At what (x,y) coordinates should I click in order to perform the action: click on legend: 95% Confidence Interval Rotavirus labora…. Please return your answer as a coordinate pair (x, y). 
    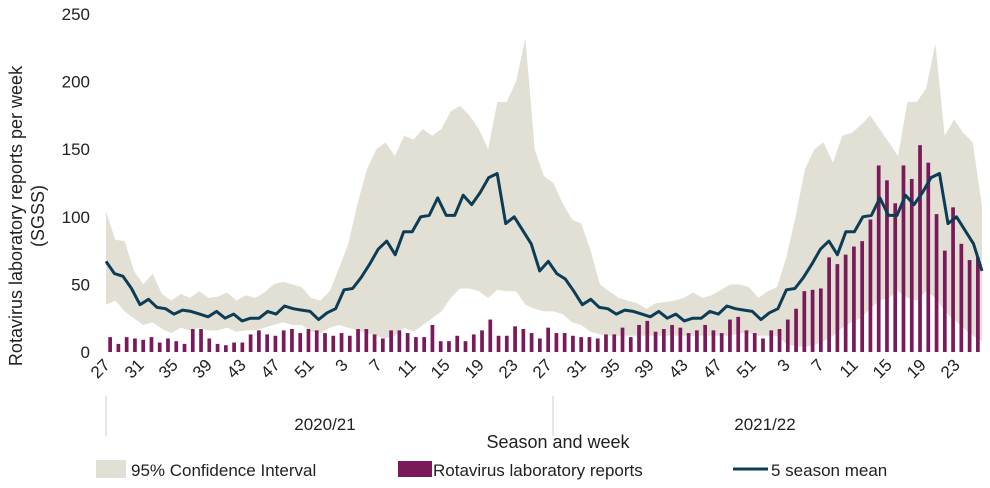
    Looking at the image, I should click on (491, 470).